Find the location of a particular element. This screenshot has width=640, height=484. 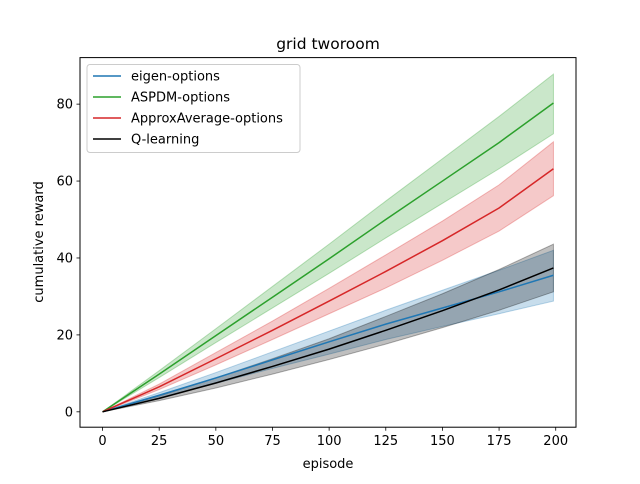

y-tick-label: 80 is located at coordinates (64, 105).